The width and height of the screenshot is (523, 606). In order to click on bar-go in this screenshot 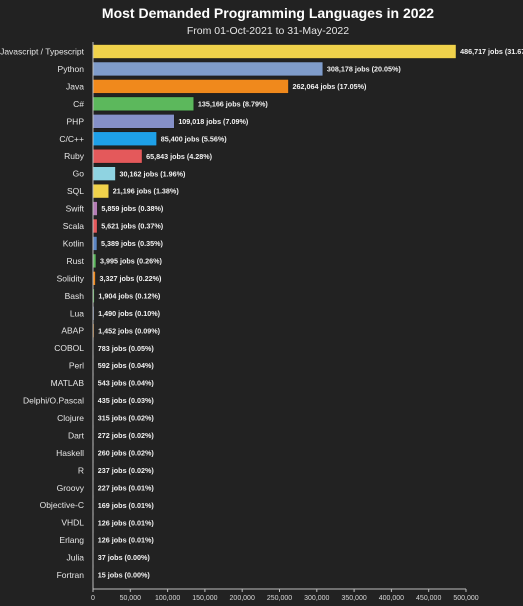, I will do `click(104, 173)`.